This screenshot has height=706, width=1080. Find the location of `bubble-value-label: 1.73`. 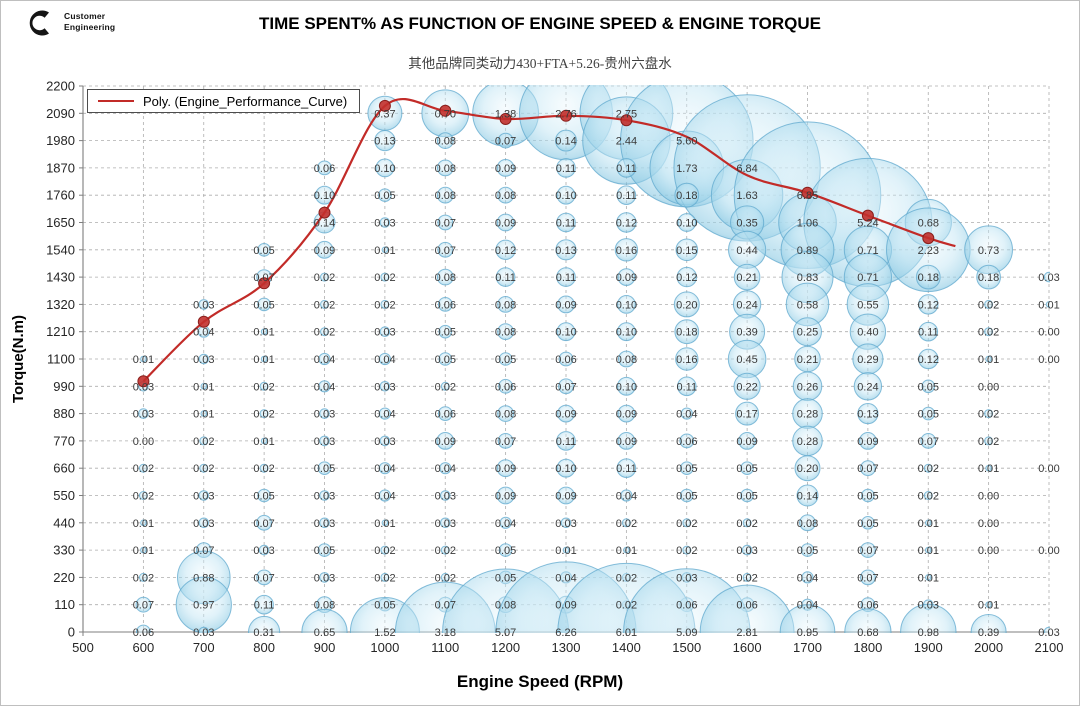

bubble-value-label: 1.73 is located at coordinates (686, 169).